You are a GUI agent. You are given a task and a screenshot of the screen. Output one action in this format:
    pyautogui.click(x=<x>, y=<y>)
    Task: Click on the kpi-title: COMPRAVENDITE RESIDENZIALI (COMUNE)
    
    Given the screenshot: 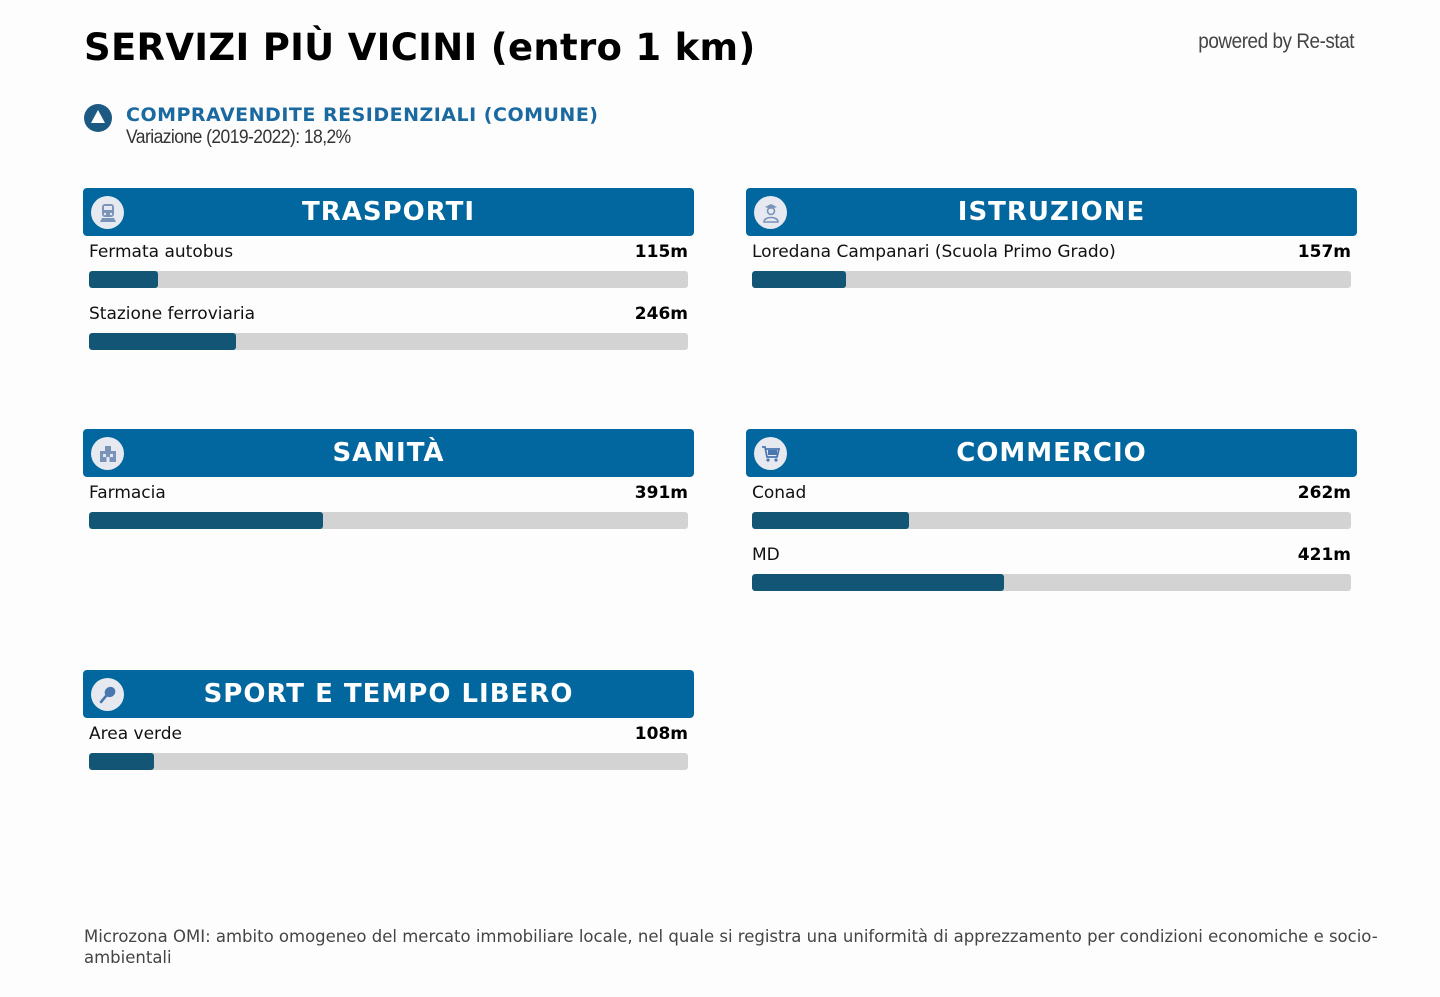 What is the action you would take?
    pyautogui.click(x=362, y=115)
    